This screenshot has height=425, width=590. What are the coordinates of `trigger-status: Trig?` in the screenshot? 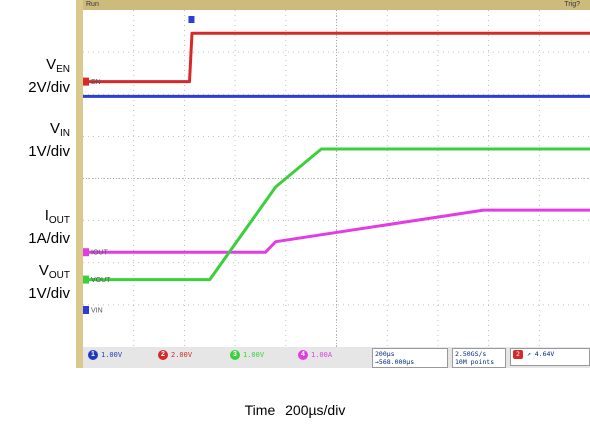 It's located at (572, 4).